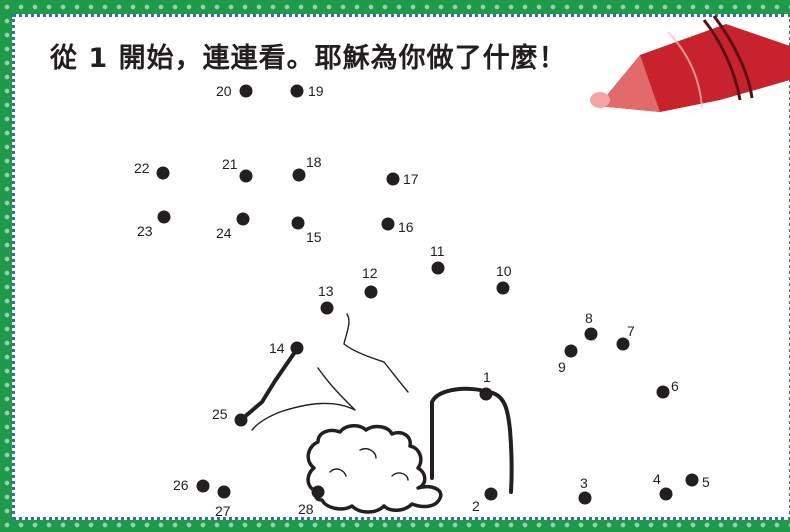 This screenshot has height=532, width=790. I want to click on dot-27: 27, so click(223, 502).